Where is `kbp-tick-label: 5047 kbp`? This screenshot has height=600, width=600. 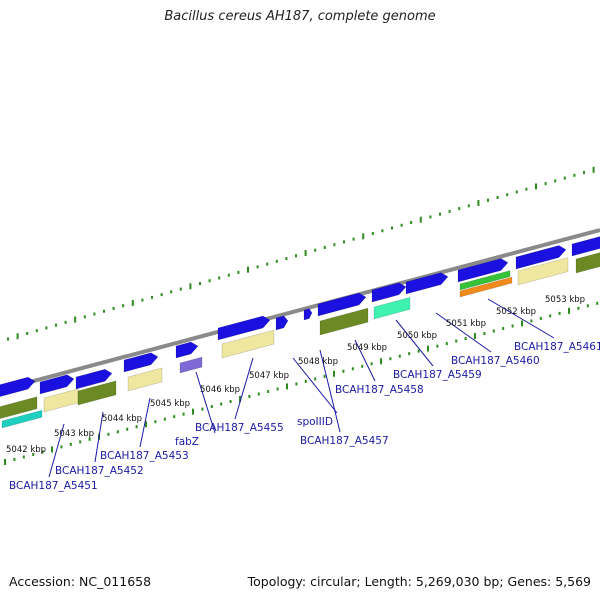
kbp-tick-label: 5047 kbp is located at coordinates (269, 376).